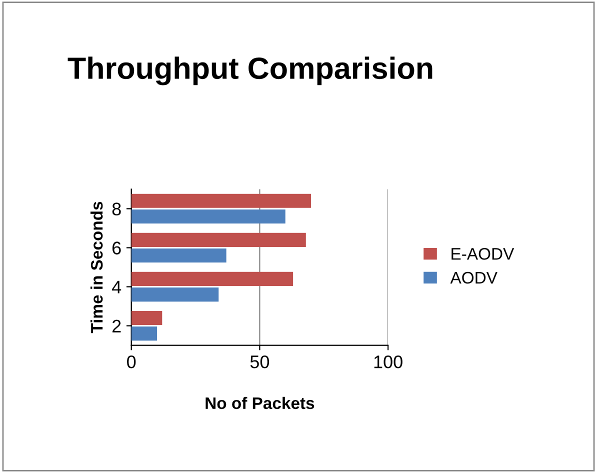 The width and height of the screenshot is (597, 473). Describe the element at coordinates (260, 403) in the screenshot. I see `x-axis-title: No of Packets` at that location.